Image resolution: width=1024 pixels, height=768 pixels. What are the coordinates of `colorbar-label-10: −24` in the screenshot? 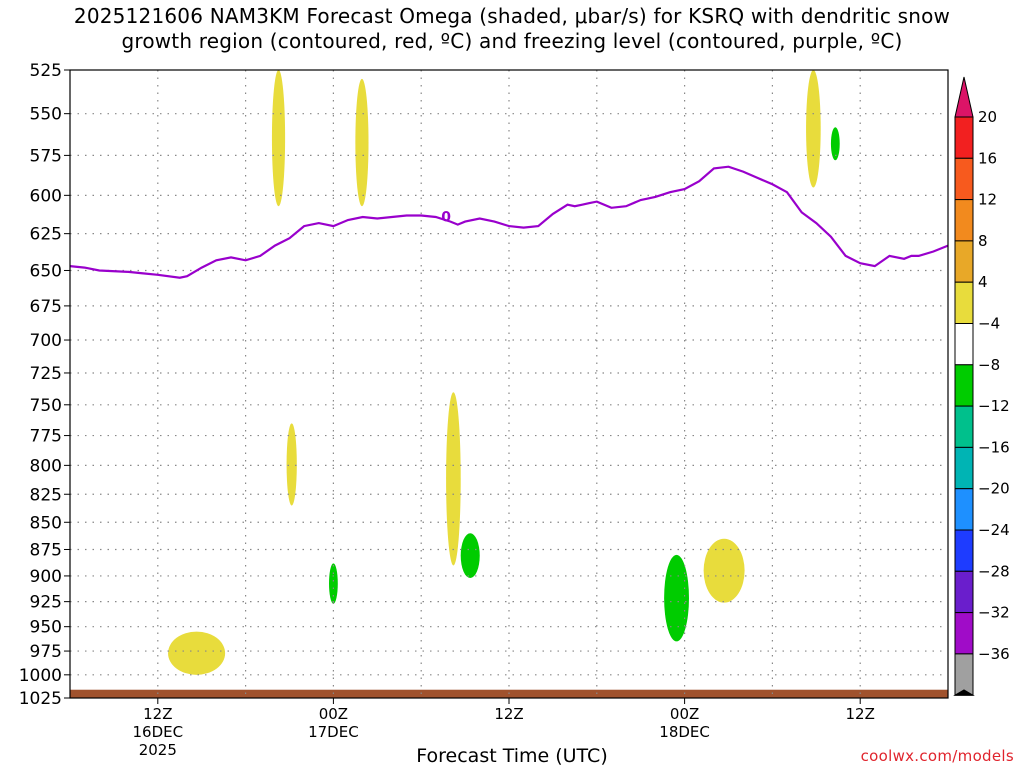 It's located at (994, 530).